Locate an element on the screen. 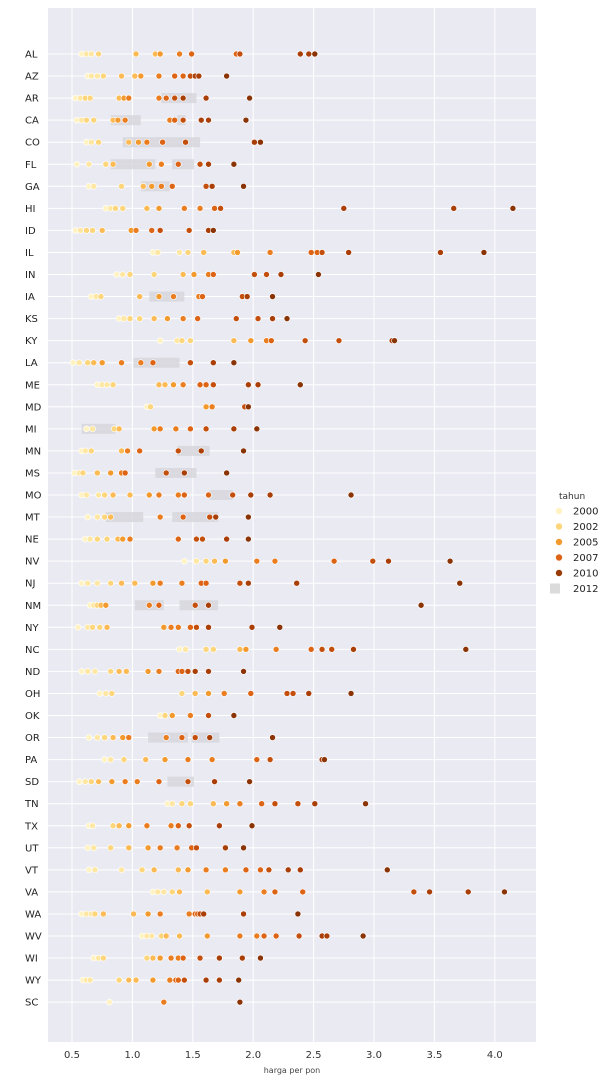 The image size is (609, 1082). point-me is located at coordinates (200, 385).